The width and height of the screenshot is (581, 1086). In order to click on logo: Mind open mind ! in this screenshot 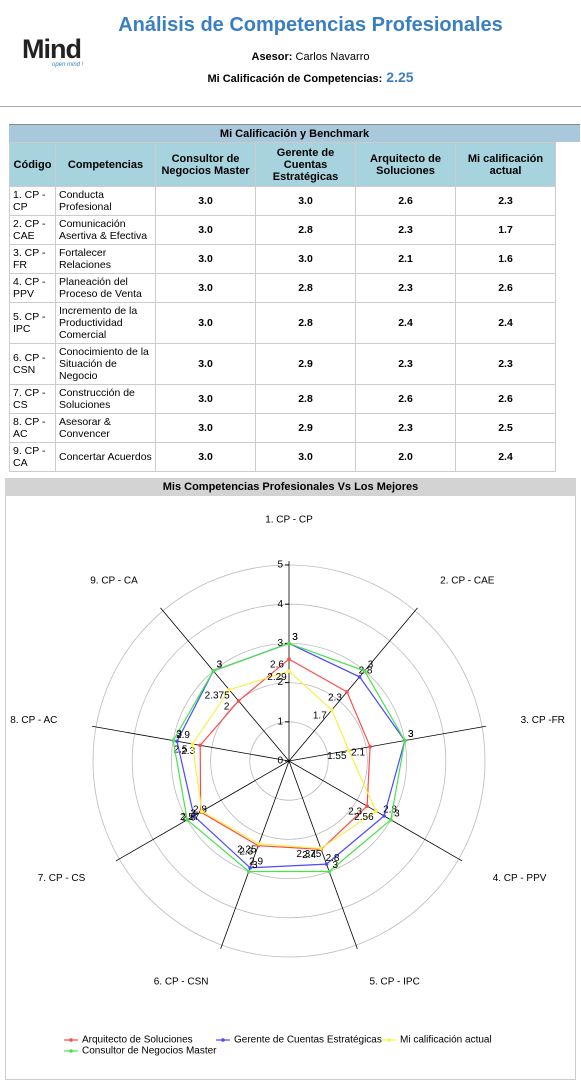, I will do `click(52, 51)`.